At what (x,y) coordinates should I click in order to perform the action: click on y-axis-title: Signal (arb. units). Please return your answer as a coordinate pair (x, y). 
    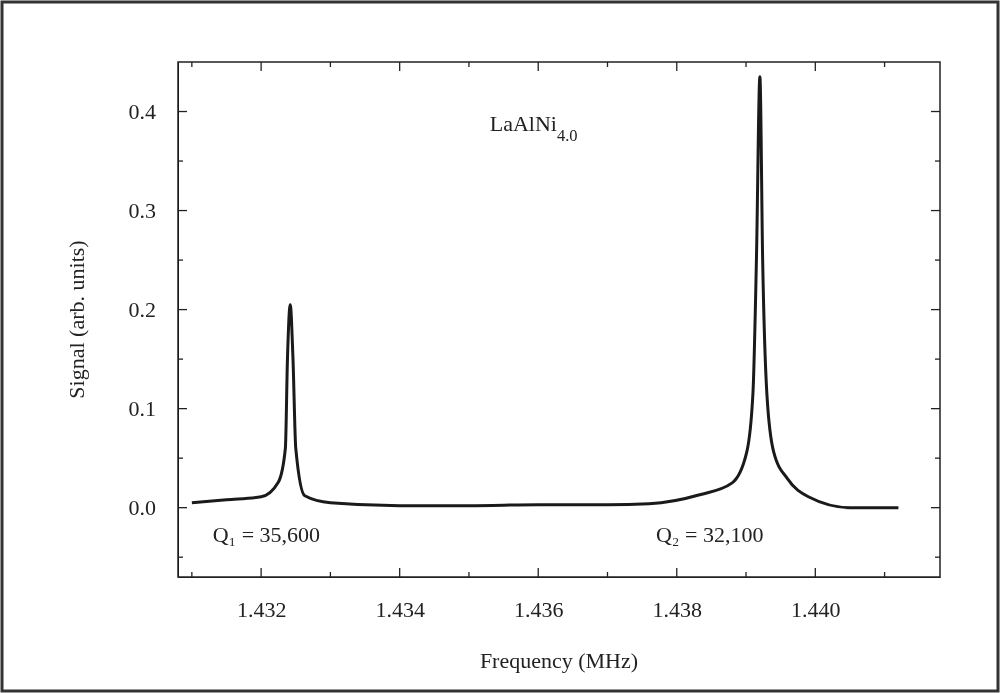
    Looking at the image, I should click on (76, 319).